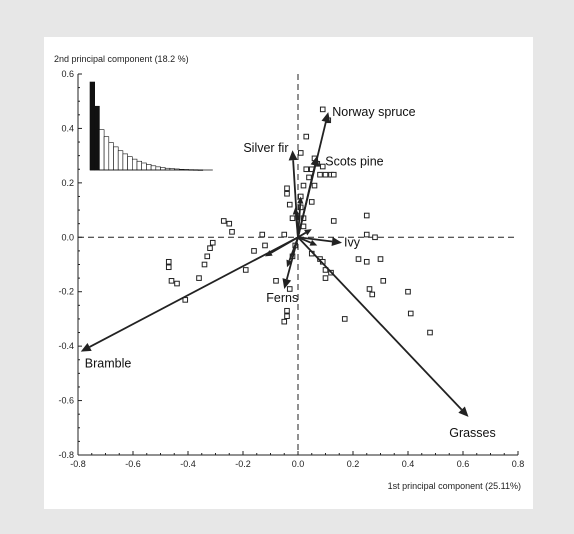 The image size is (574, 534). What do you see at coordinates (67, 237) in the screenshot?
I see `y-tick-label: 0.0` at bounding box center [67, 237].